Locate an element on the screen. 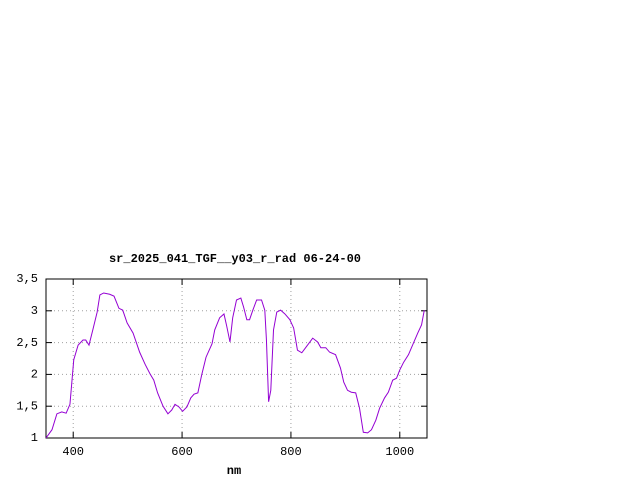  x-tick-label: 1000 is located at coordinates (399, 452).